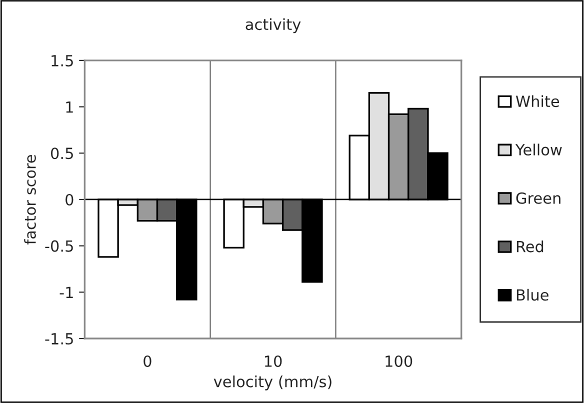 This screenshot has width=584, height=403. What do you see at coordinates (532, 294) in the screenshot?
I see `legend-label: Blue` at bounding box center [532, 294].